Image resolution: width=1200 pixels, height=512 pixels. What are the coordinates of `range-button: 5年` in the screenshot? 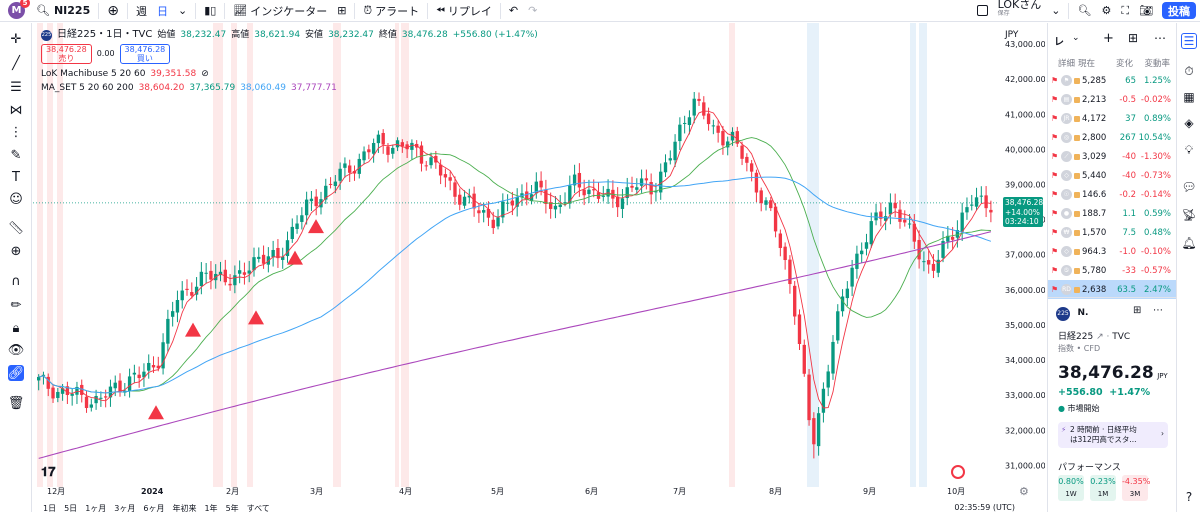 It's located at (232, 508).